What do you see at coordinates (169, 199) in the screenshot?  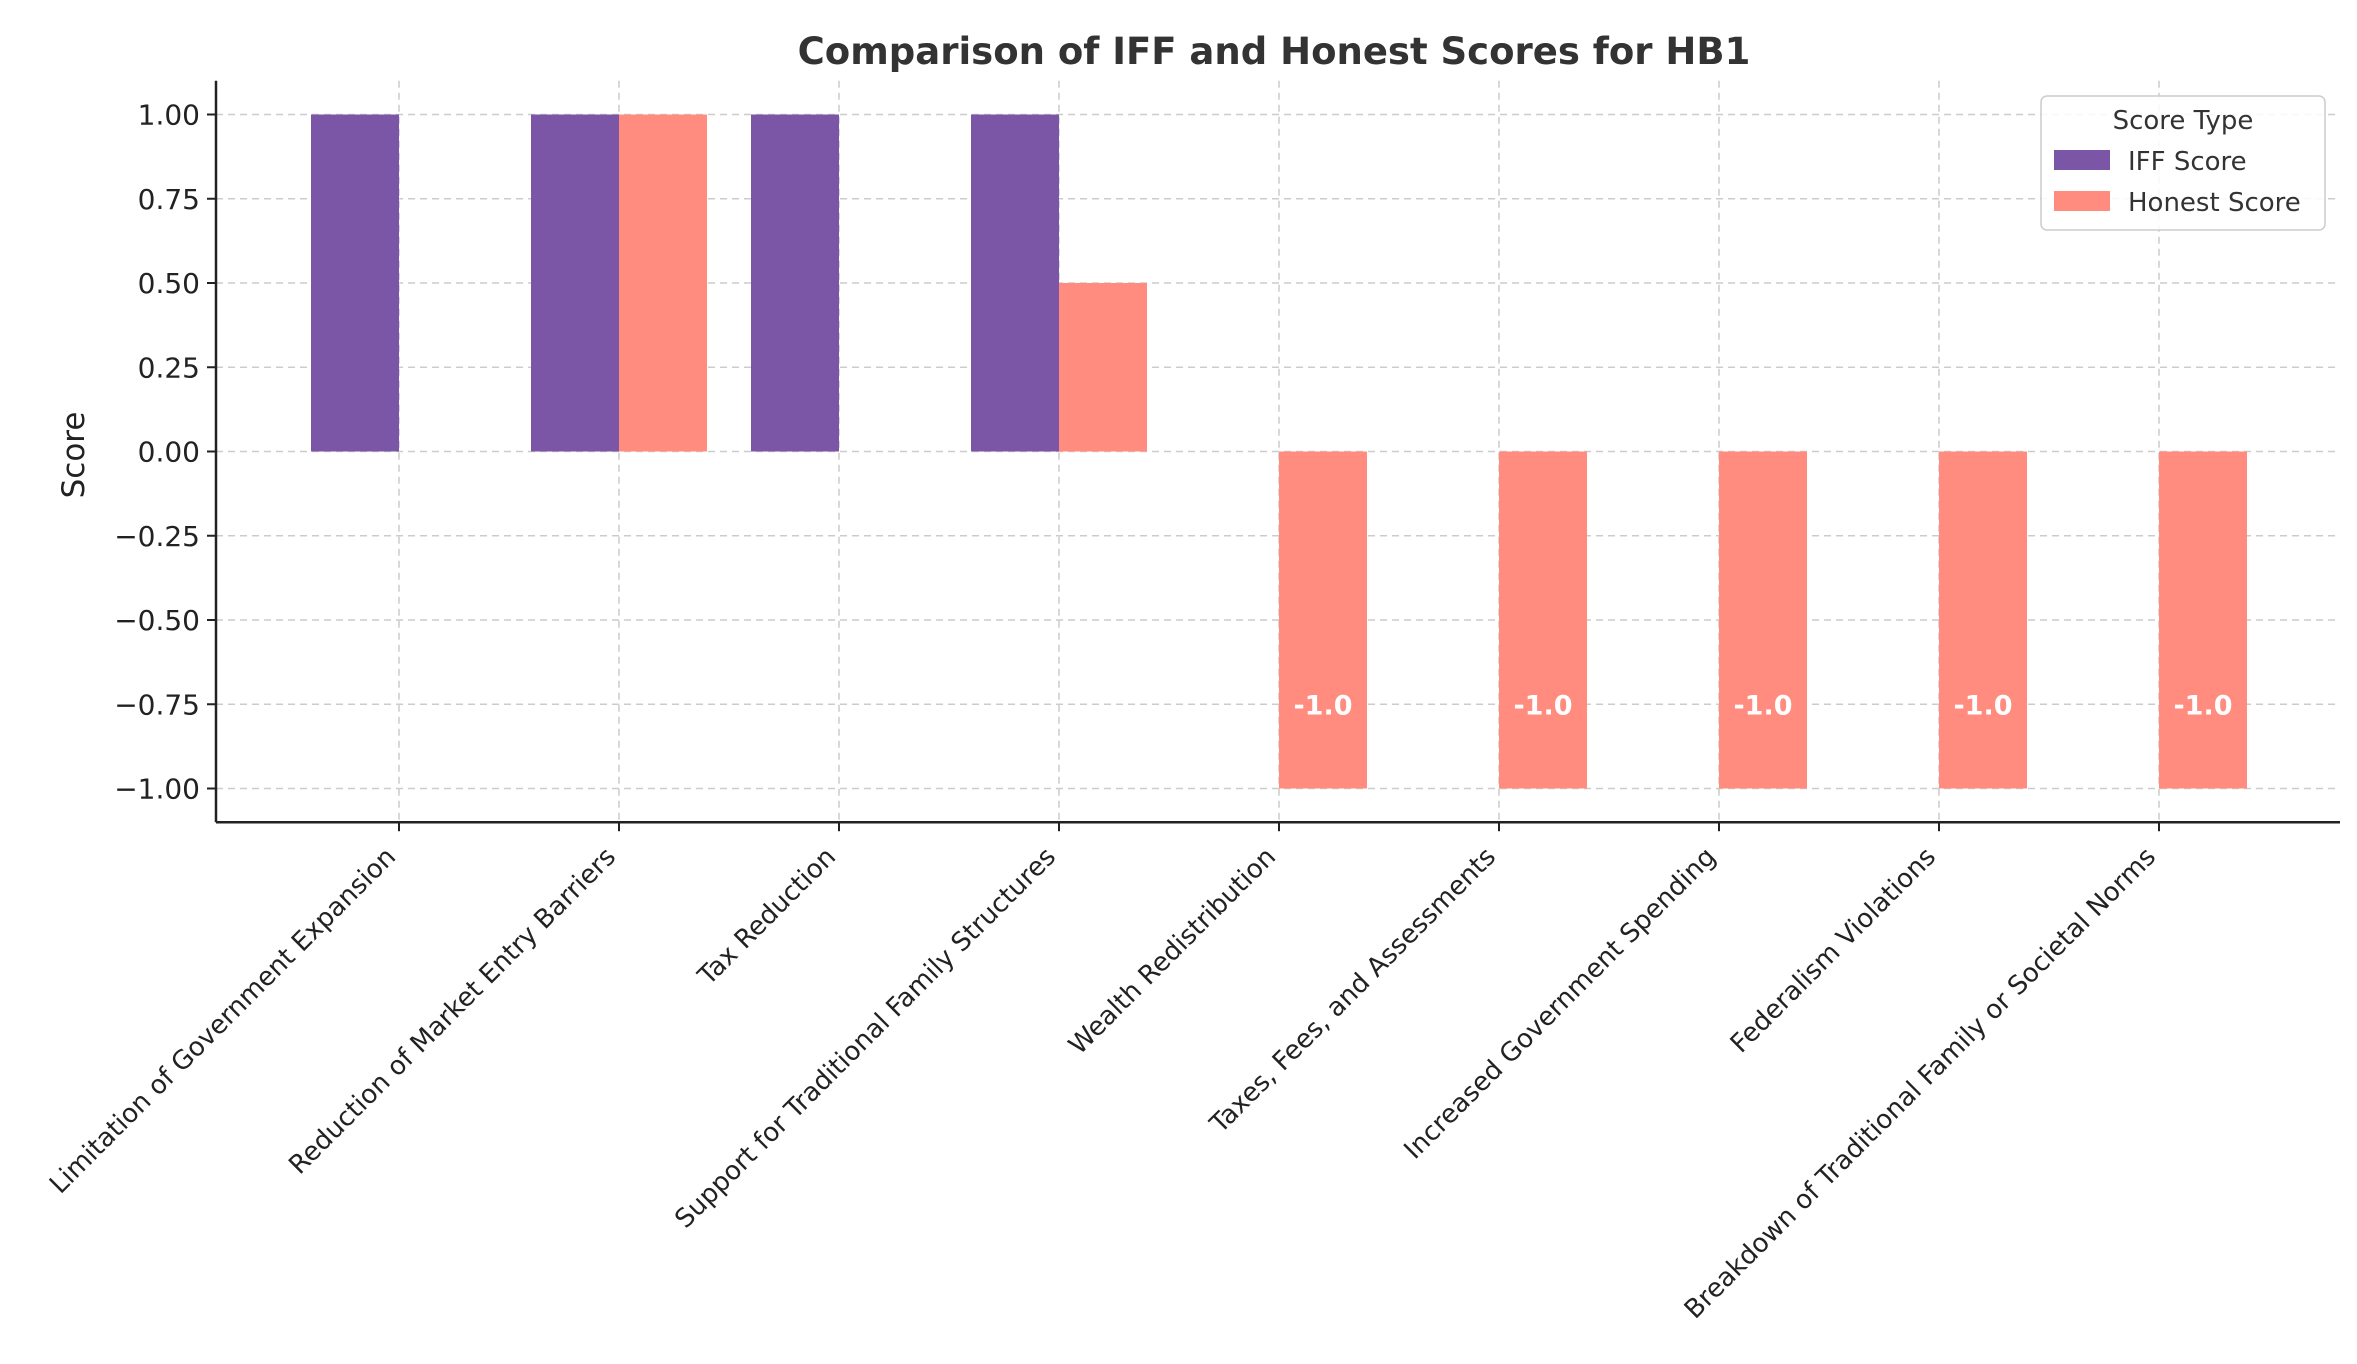 I see `y-tick-label: 0.75` at bounding box center [169, 199].